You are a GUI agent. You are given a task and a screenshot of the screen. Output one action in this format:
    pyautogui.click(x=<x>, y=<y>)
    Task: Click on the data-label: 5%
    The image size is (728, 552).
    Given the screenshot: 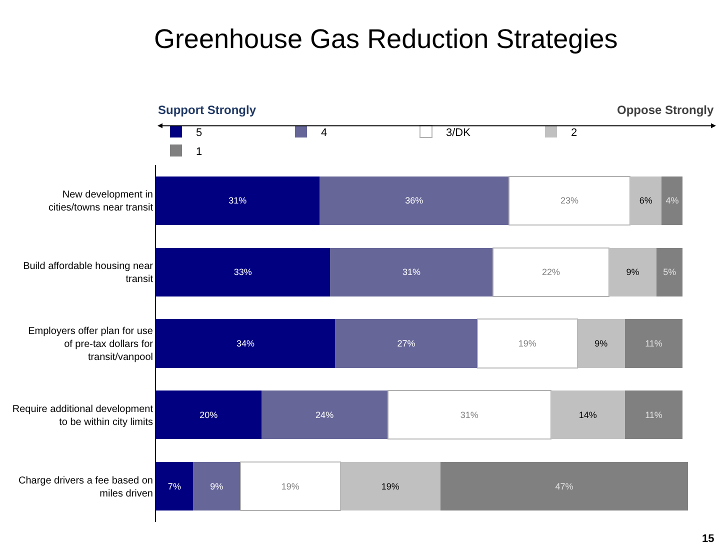 What is the action you would take?
    pyautogui.click(x=669, y=272)
    